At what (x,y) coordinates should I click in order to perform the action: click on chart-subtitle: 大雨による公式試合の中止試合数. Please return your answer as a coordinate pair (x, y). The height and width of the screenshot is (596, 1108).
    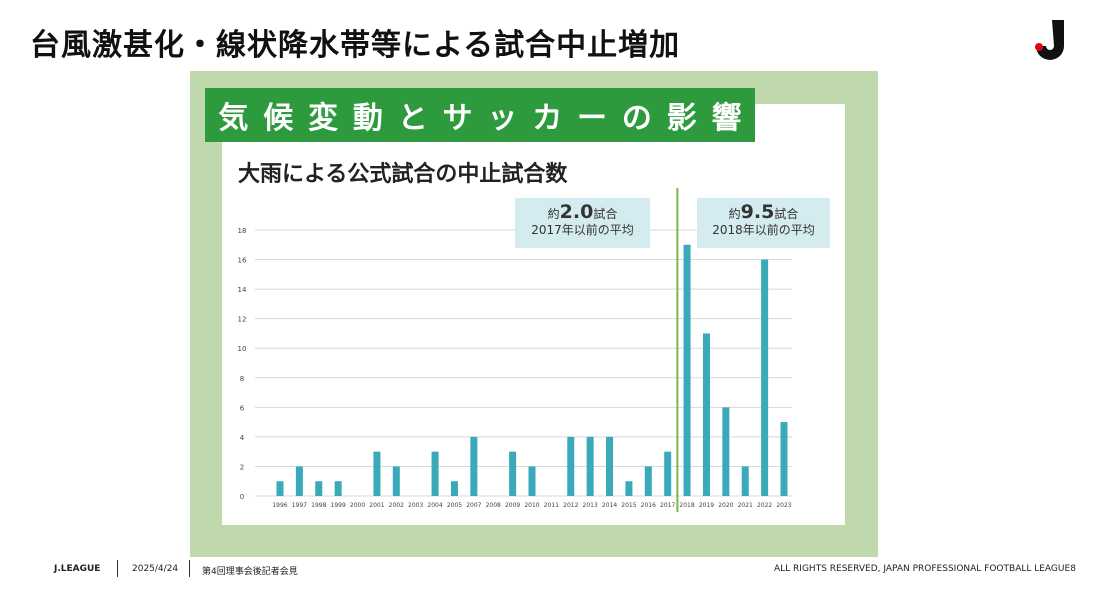
    Looking at the image, I should click on (403, 174).